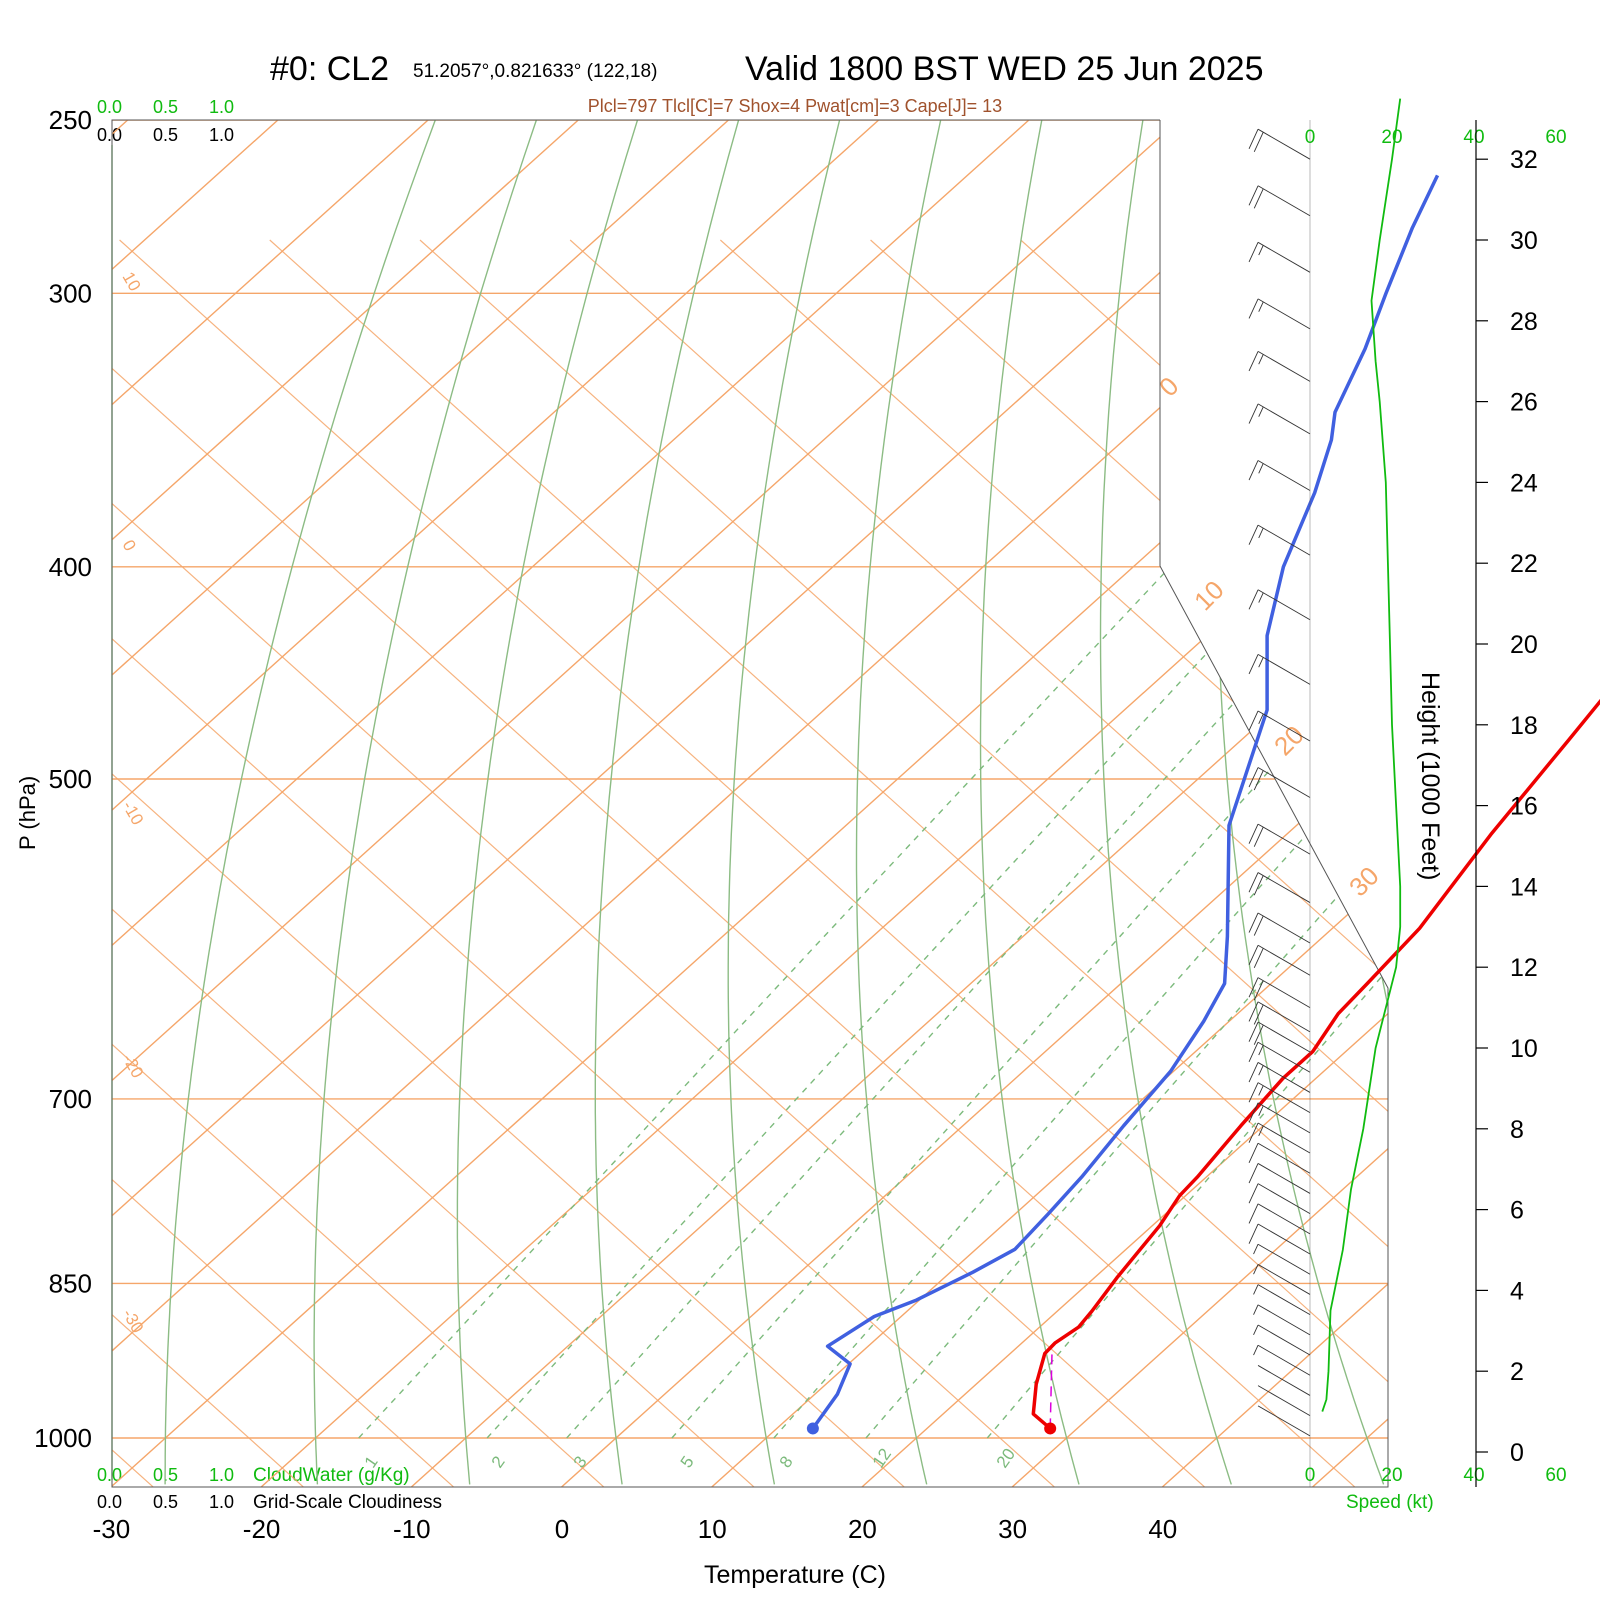  Describe the element at coordinates (262, 1529) in the screenshot. I see `temperature-tick-label: -20` at that location.